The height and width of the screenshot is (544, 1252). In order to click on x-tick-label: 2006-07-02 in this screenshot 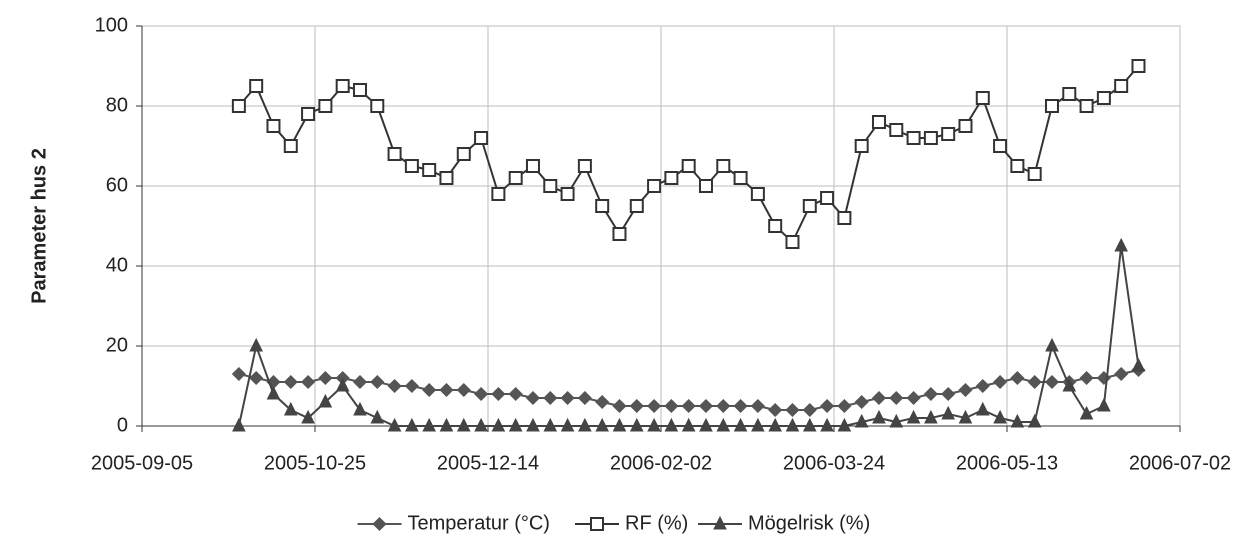, I will do `click(1180, 463)`.